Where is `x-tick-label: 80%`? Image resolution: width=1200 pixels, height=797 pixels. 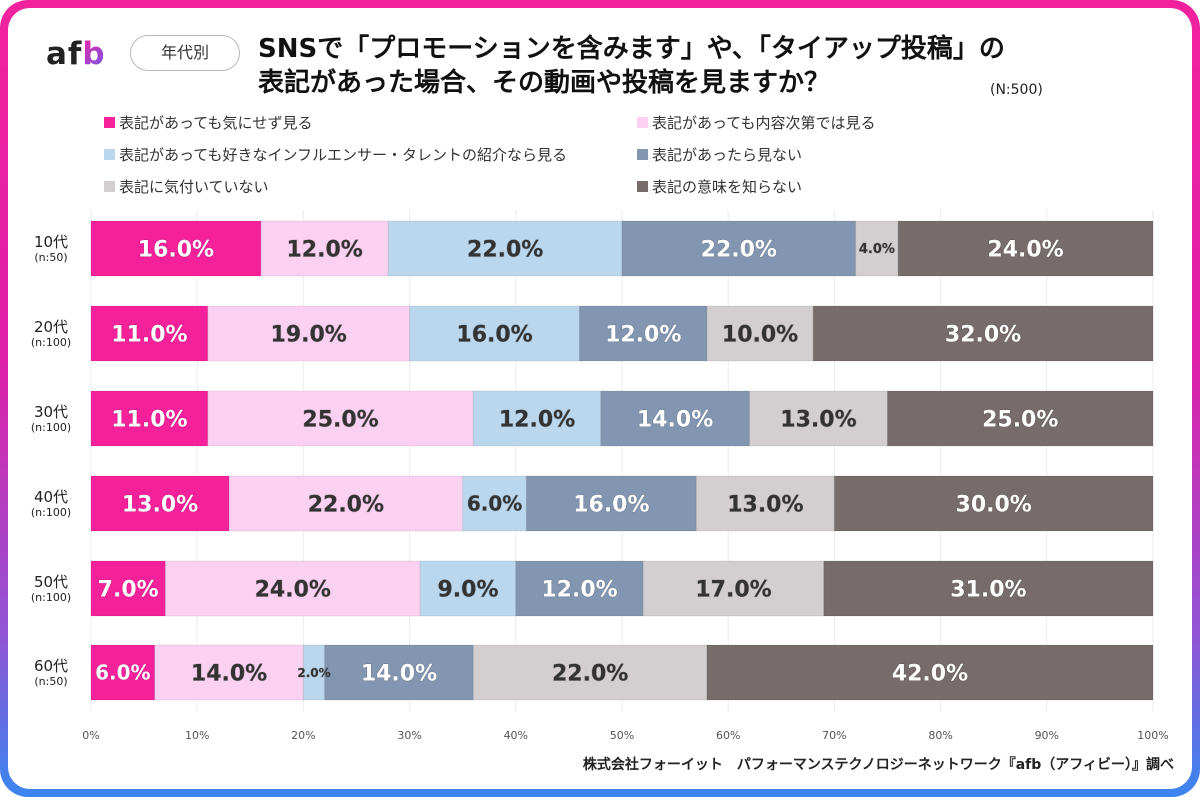
x-tick-label: 80% is located at coordinates (940, 735).